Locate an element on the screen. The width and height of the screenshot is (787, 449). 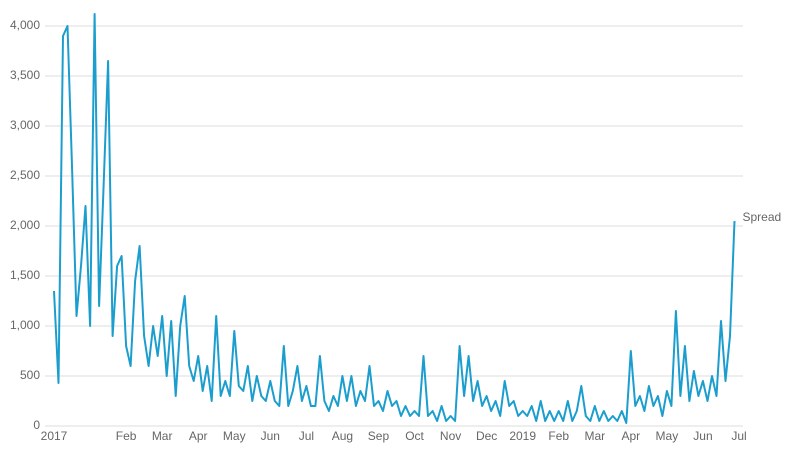
y-tick-label: 1,500 is located at coordinates (25, 275).